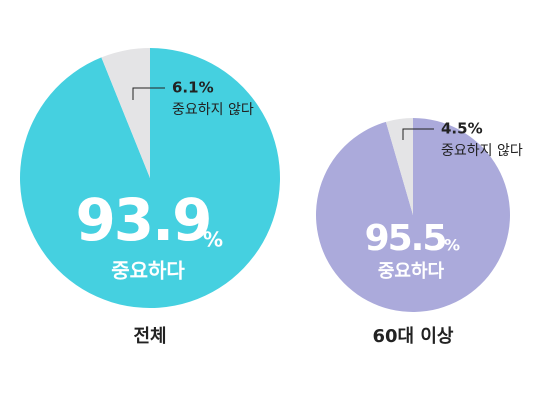  What do you see at coordinates (405, 238) in the screenshot?
I see `value-label: 95.5` at bounding box center [405, 238].